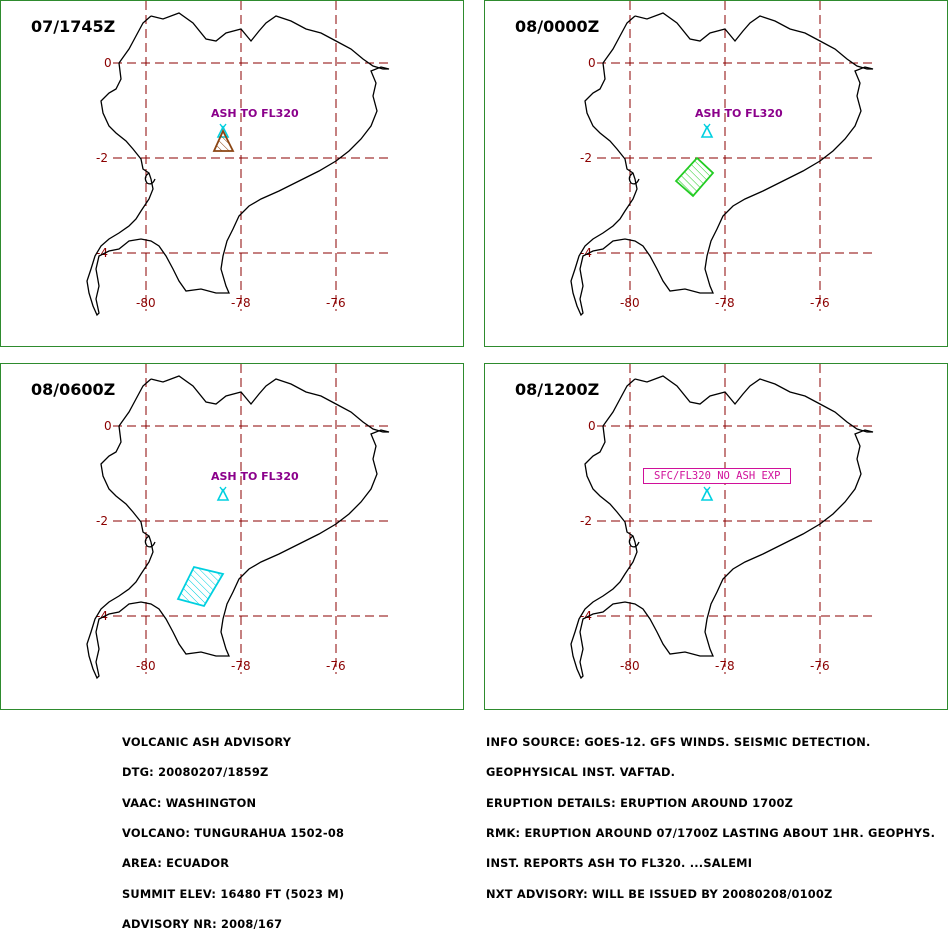  I want to click on advisory-line: INST. REPORTS ASH TO FL320. ...SALEMI, so click(619, 863).